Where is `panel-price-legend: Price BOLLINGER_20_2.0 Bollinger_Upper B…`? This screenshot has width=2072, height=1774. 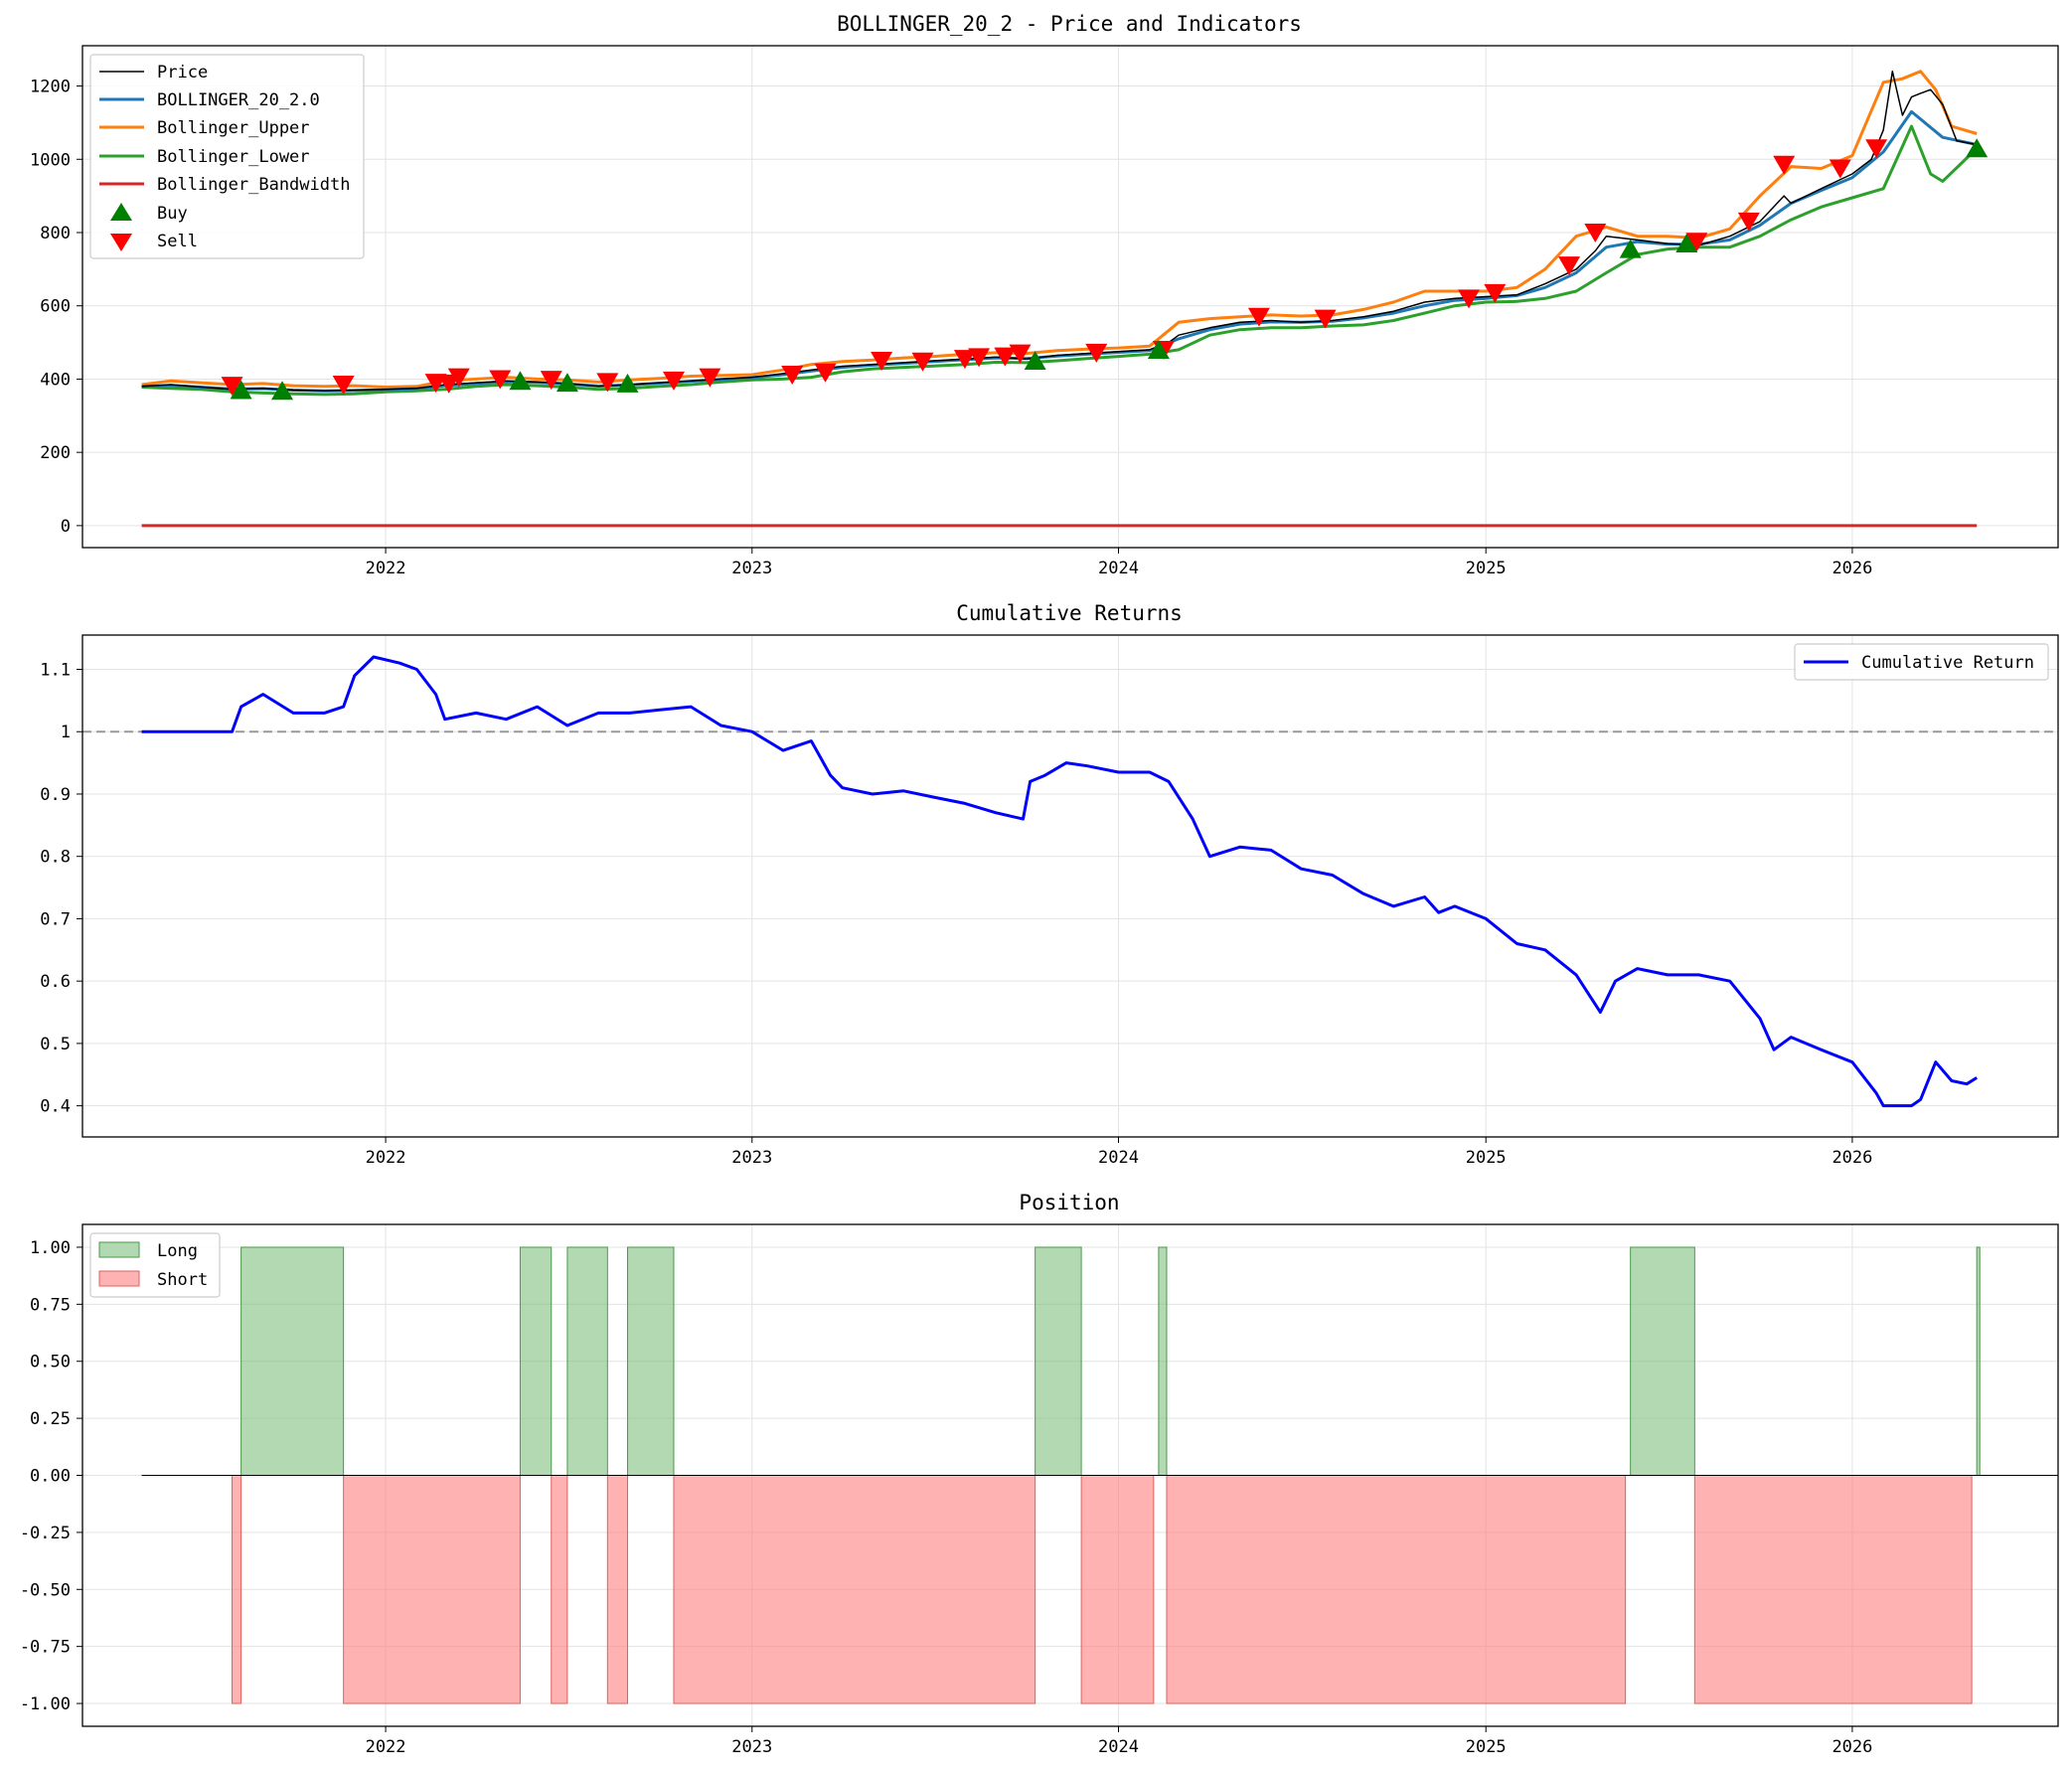 panel-price-legend: Price BOLLINGER_20_2.0 Bollinger_Upper B… is located at coordinates (227, 157).